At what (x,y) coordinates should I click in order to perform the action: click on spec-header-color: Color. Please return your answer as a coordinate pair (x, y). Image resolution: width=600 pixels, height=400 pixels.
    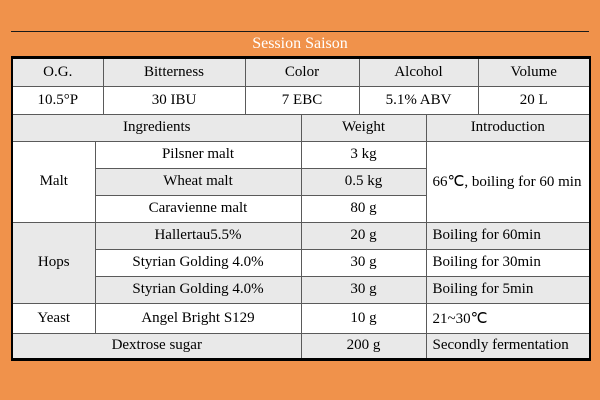
    Looking at the image, I should click on (302, 72).